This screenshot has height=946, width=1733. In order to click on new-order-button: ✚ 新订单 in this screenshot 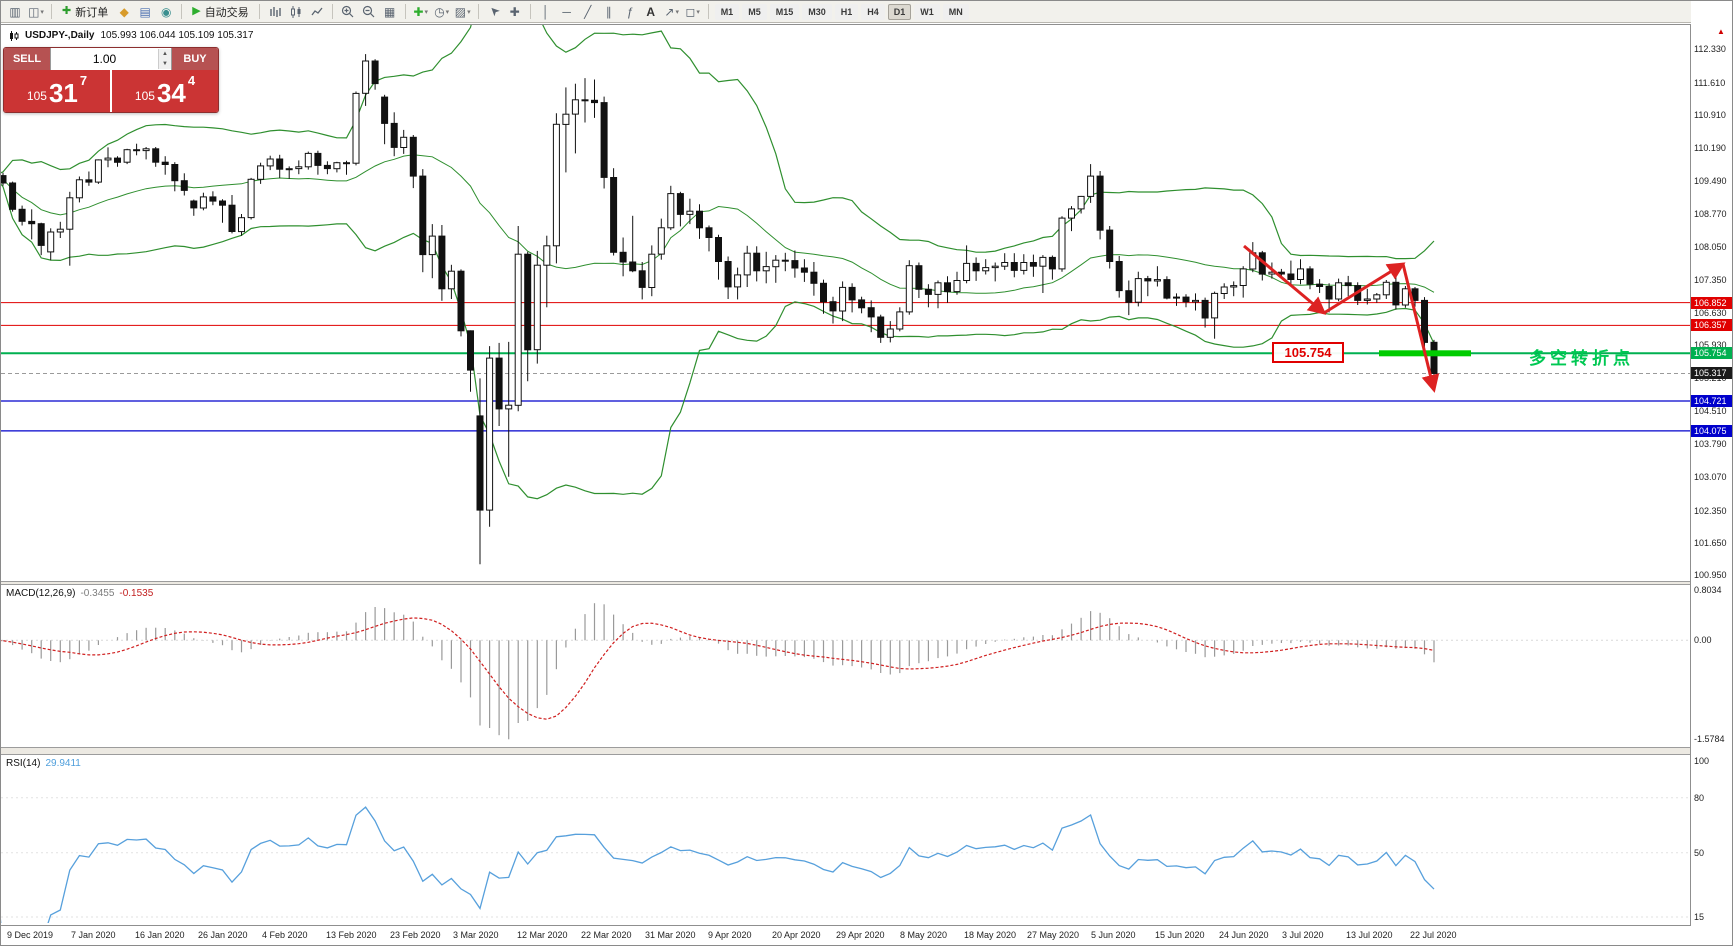, I will do `click(85, 11)`.